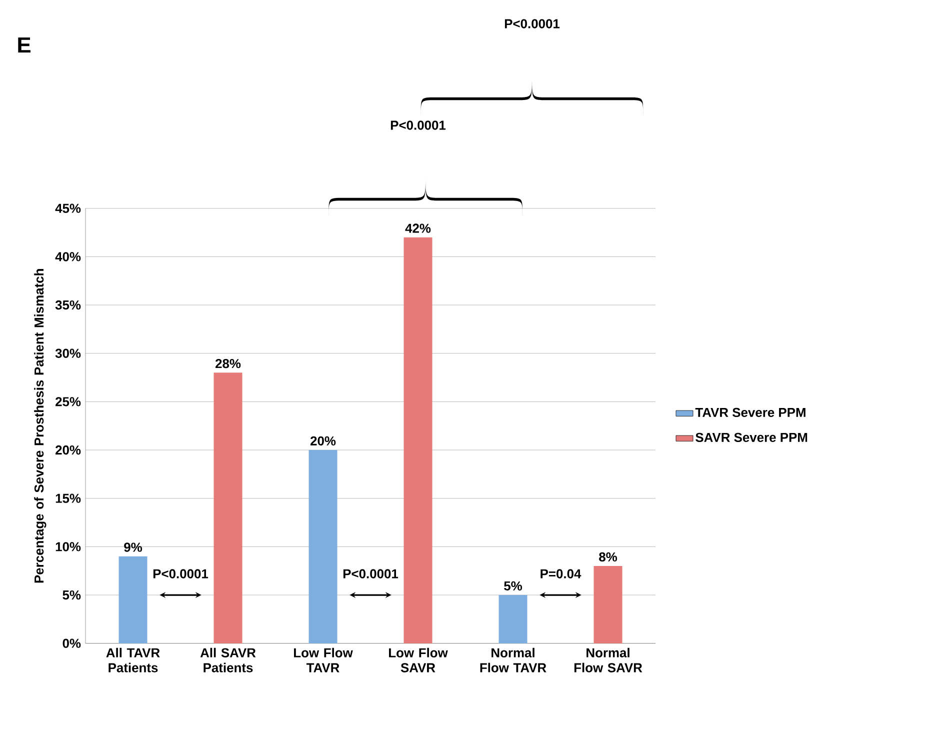 This screenshot has width=947, height=741. What do you see at coordinates (71, 643) in the screenshot?
I see `y-tick-label: 0%` at bounding box center [71, 643].